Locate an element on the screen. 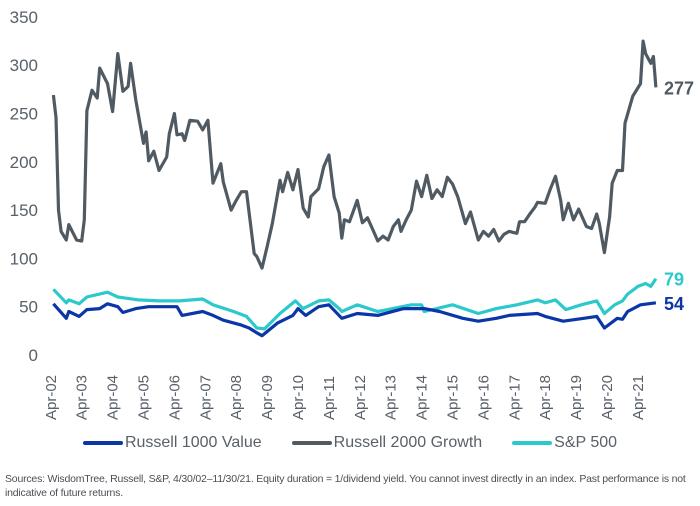 This screenshot has width=700, height=506. legend-label: Russell 2000 Growth is located at coordinates (408, 442).